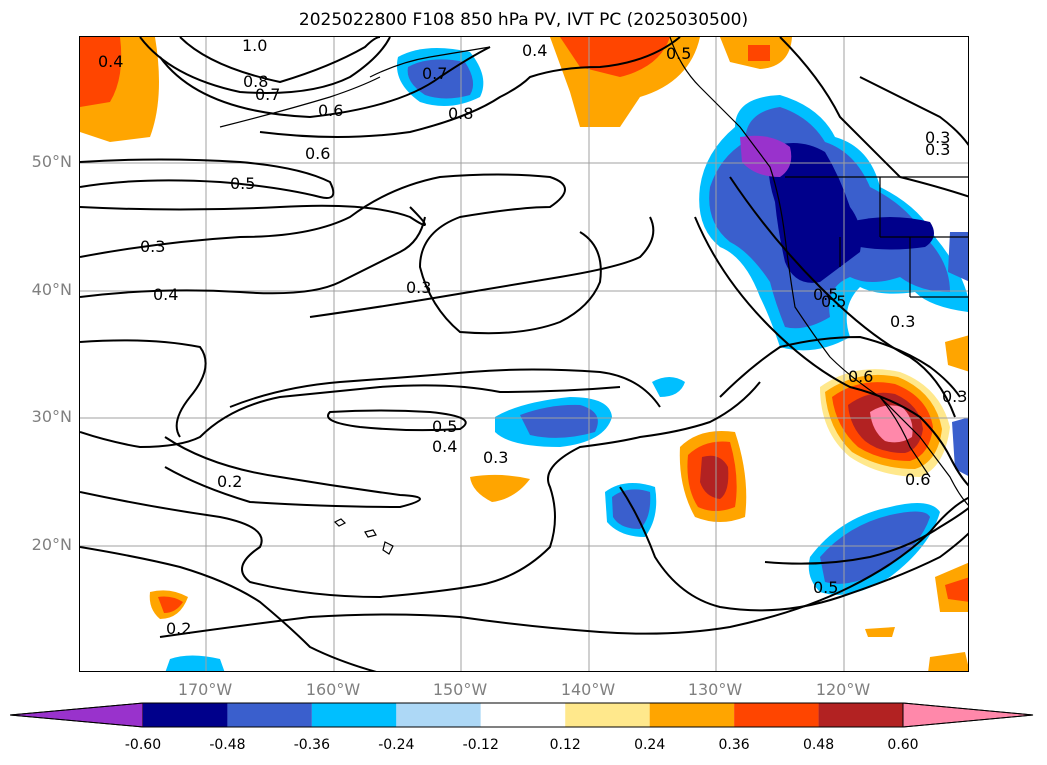 This screenshot has width=1047, height=765. I want to click on shade-24-orange, so click(500, 488).